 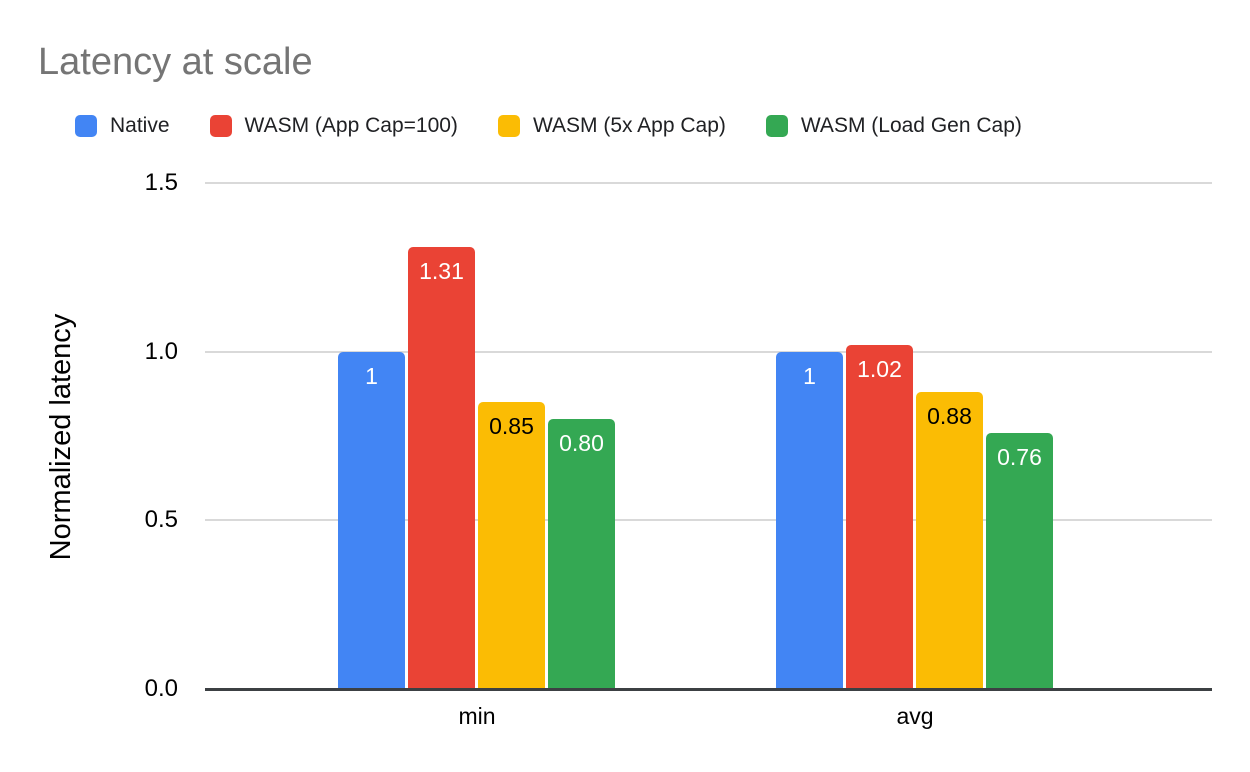 I want to click on bar-wasm-5x-app-cap-avg, so click(x=949, y=540).